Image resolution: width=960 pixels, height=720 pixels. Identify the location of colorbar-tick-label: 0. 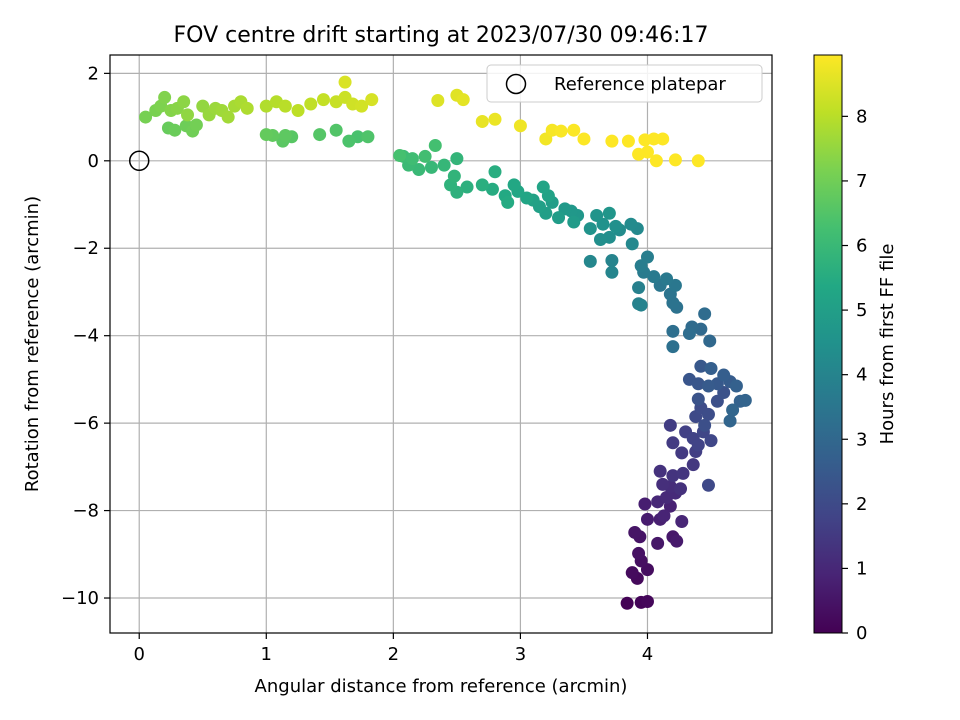
(861, 633).